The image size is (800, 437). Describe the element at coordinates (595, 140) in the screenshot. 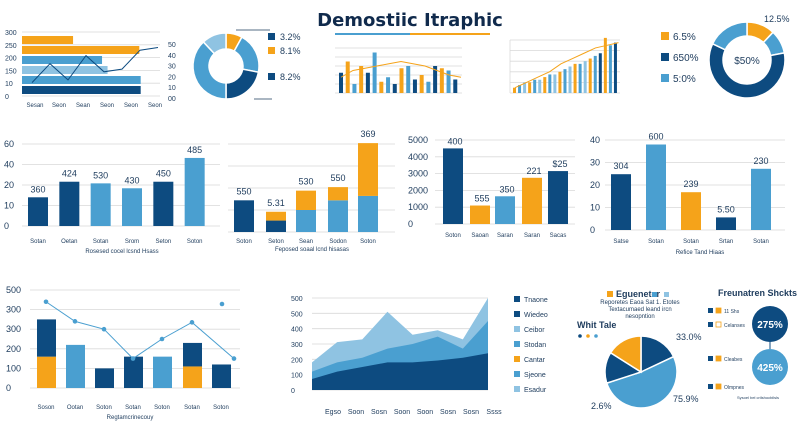

I see `chart-9-y-tick: 40` at that location.